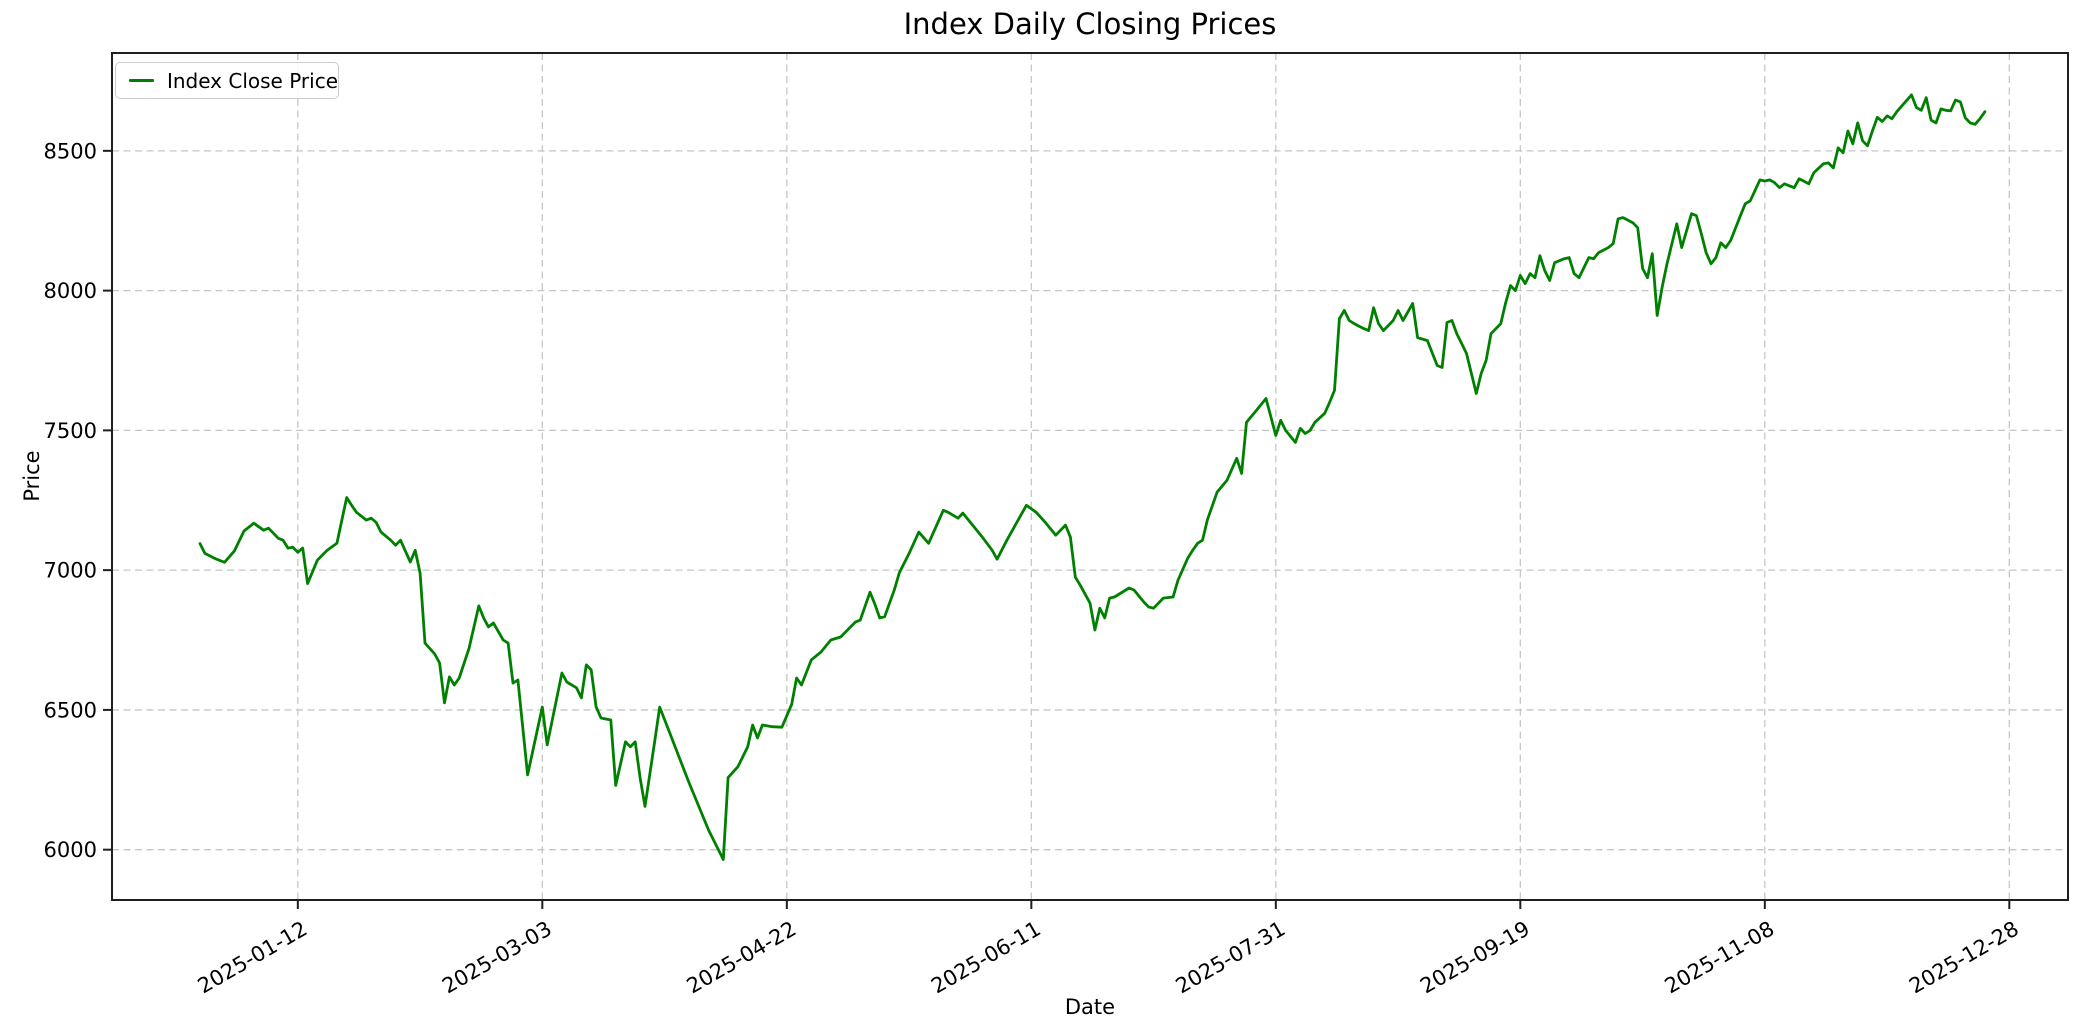  I want to click on x-tick-label: 2025-06-11, so click(986, 958).